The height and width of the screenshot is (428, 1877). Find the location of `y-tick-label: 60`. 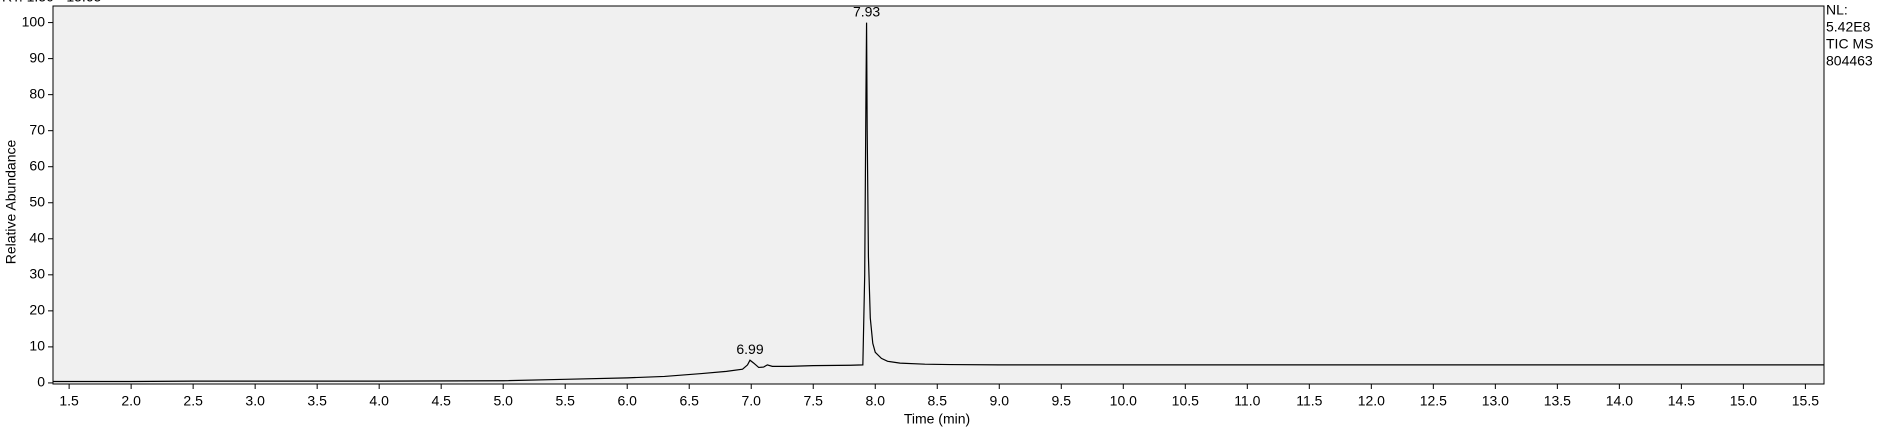

y-tick-label: 60 is located at coordinates (37, 165).